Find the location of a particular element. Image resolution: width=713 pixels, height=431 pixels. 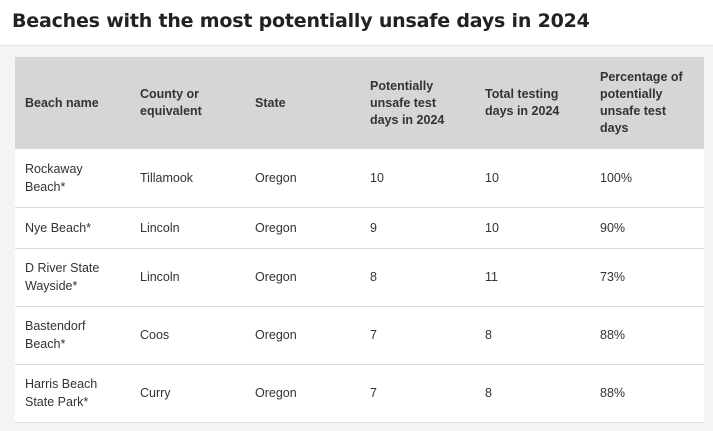

cell-beach-name: Bastendorf Beach* is located at coordinates (72, 335).